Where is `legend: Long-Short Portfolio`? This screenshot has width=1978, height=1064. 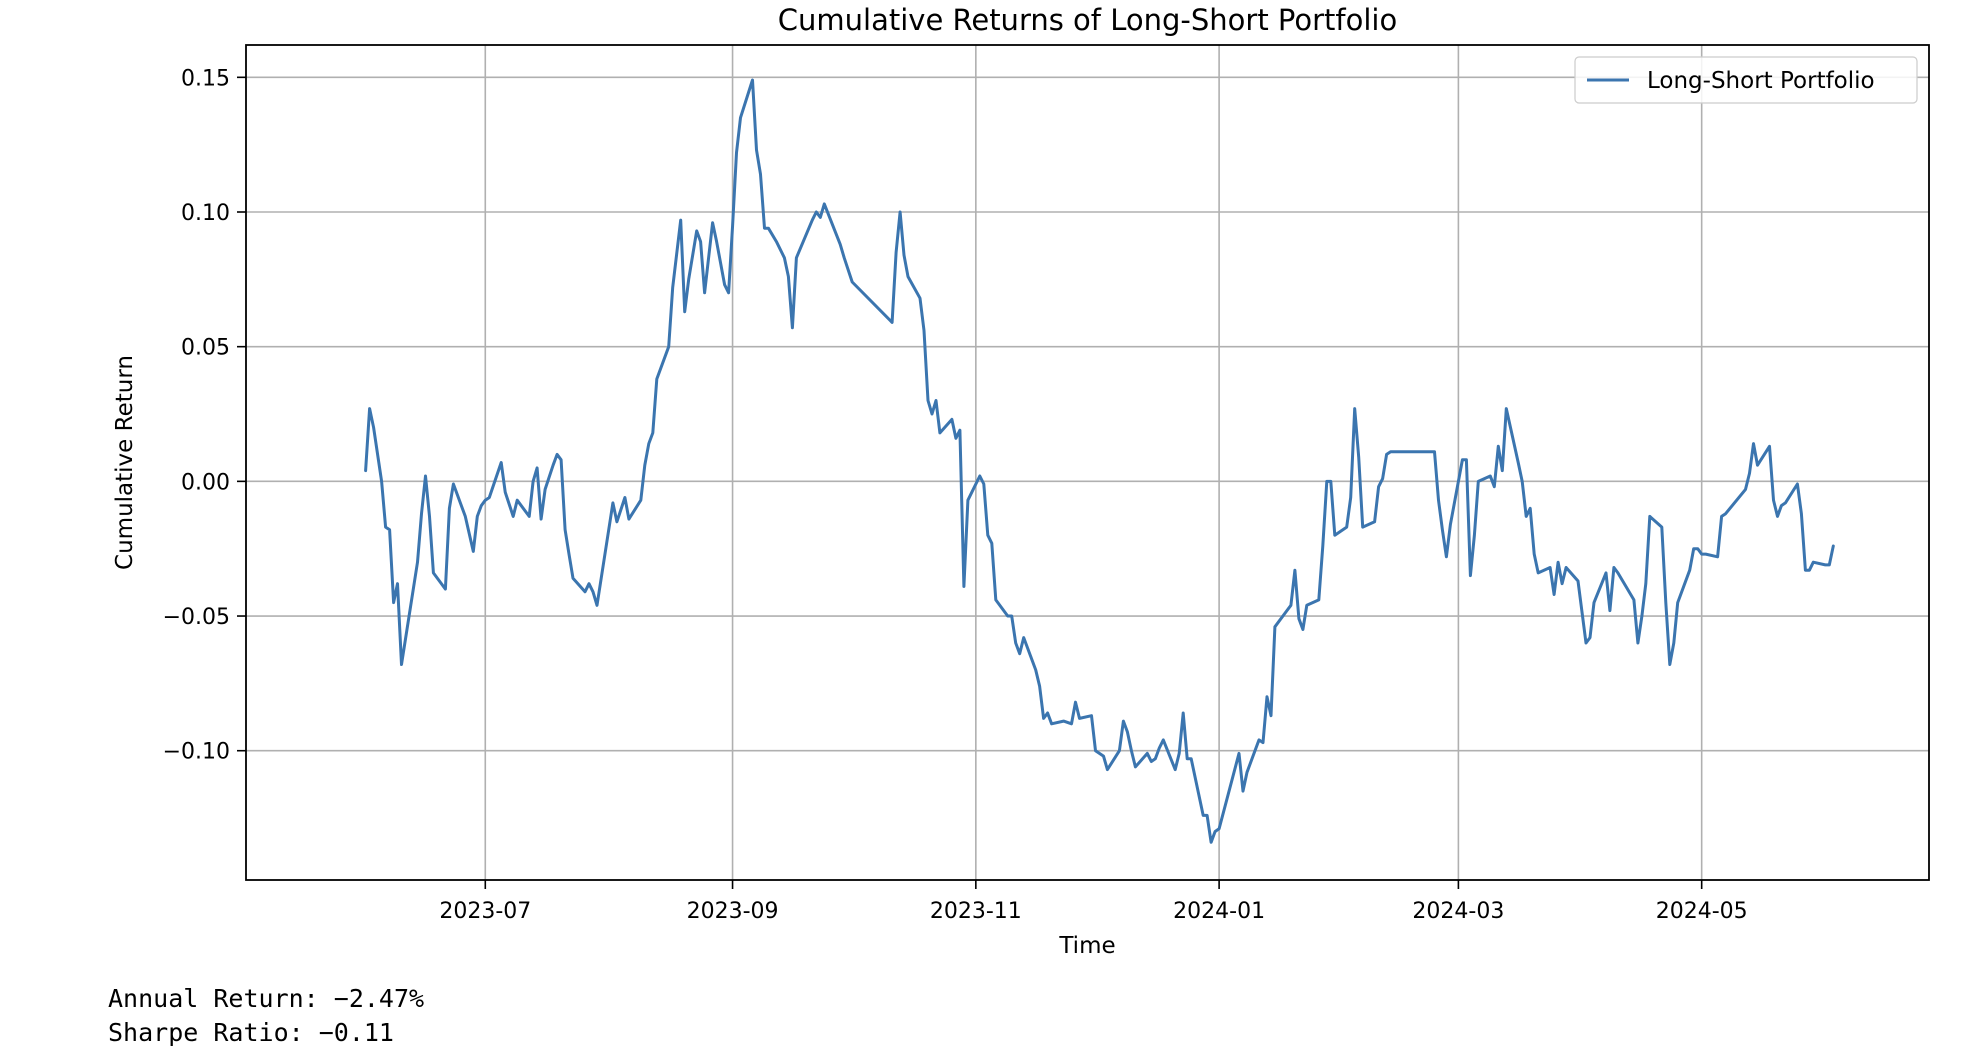 legend: Long-Short Portfolio is located at coordinates (1746, 80).